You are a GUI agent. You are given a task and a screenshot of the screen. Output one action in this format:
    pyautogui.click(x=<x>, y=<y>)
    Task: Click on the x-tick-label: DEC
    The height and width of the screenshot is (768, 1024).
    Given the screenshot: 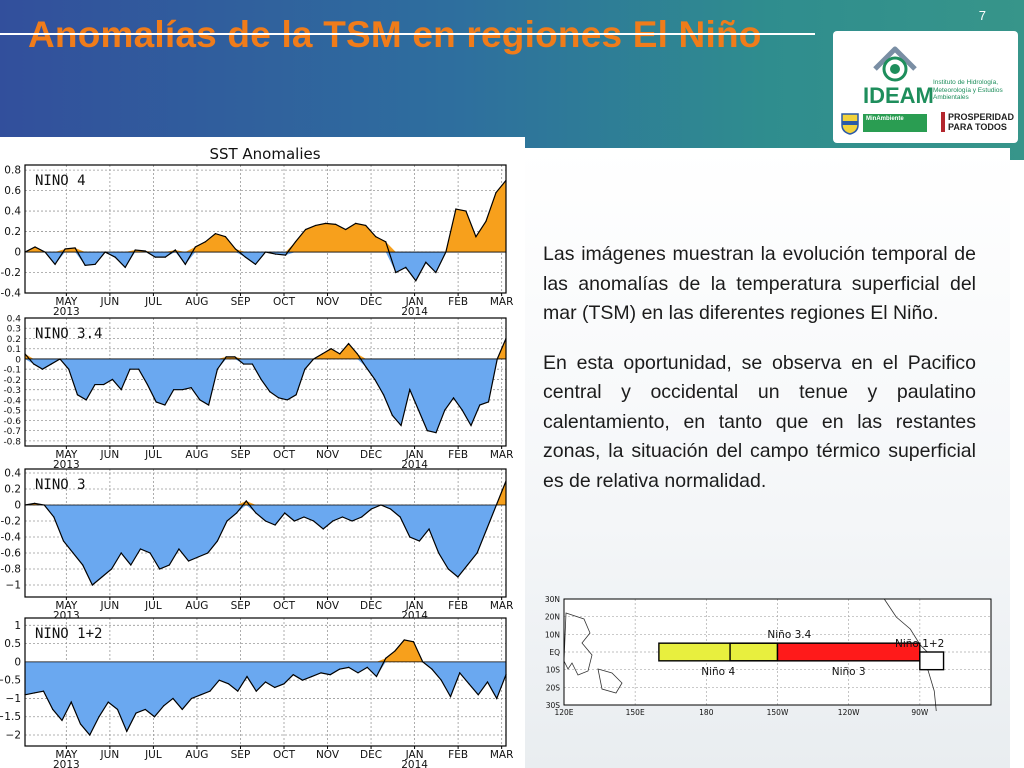 What is the action you would take?
    pyautogui.click(x=371, y=455)
    